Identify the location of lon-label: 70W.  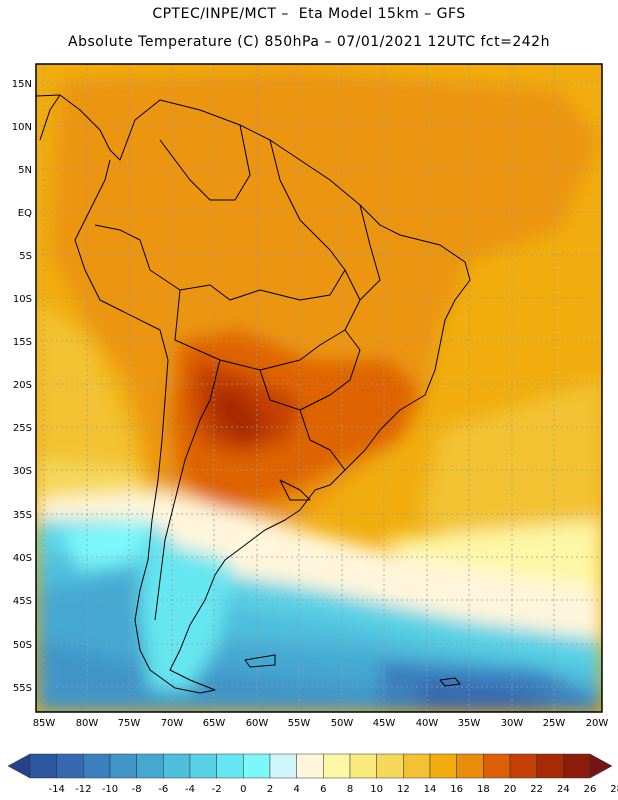
(172, 723).